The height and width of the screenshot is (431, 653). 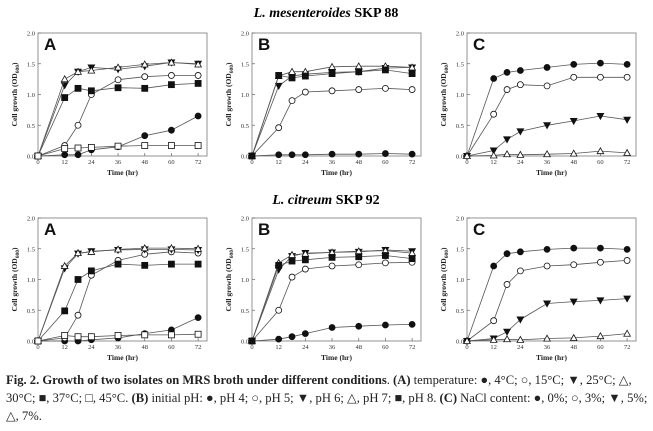 What do you see at coordinates (627, 347) in the screenshot?
I see `x-tick-label: 72` at bounding box center [627, 347].